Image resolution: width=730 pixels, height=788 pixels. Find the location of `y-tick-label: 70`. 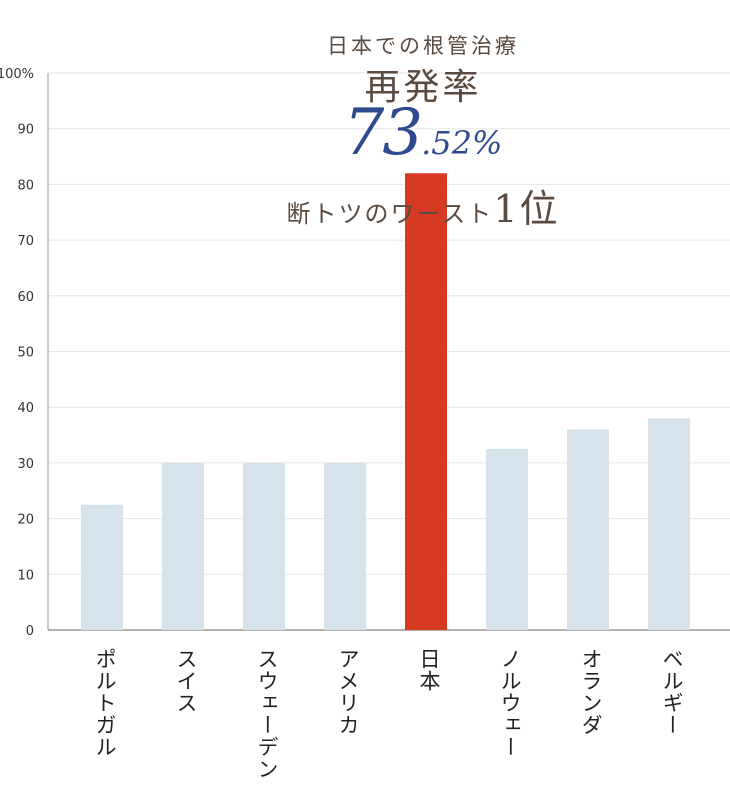

y-tick-label: 70 is located at coordinates (25, 241).